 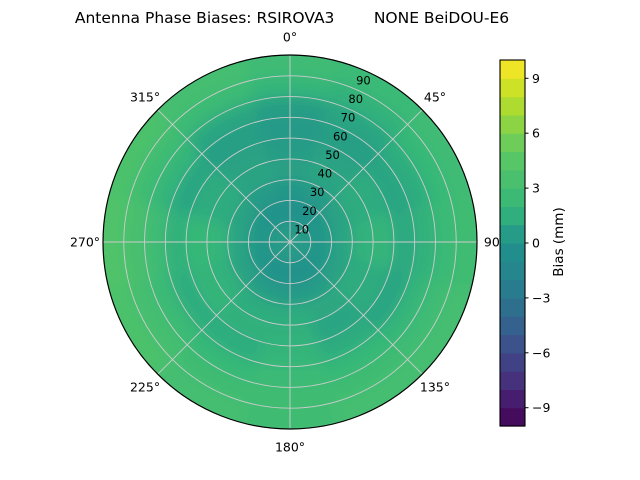 I want to click on theta-tick-label: 45°, so click(x=435, y=97).